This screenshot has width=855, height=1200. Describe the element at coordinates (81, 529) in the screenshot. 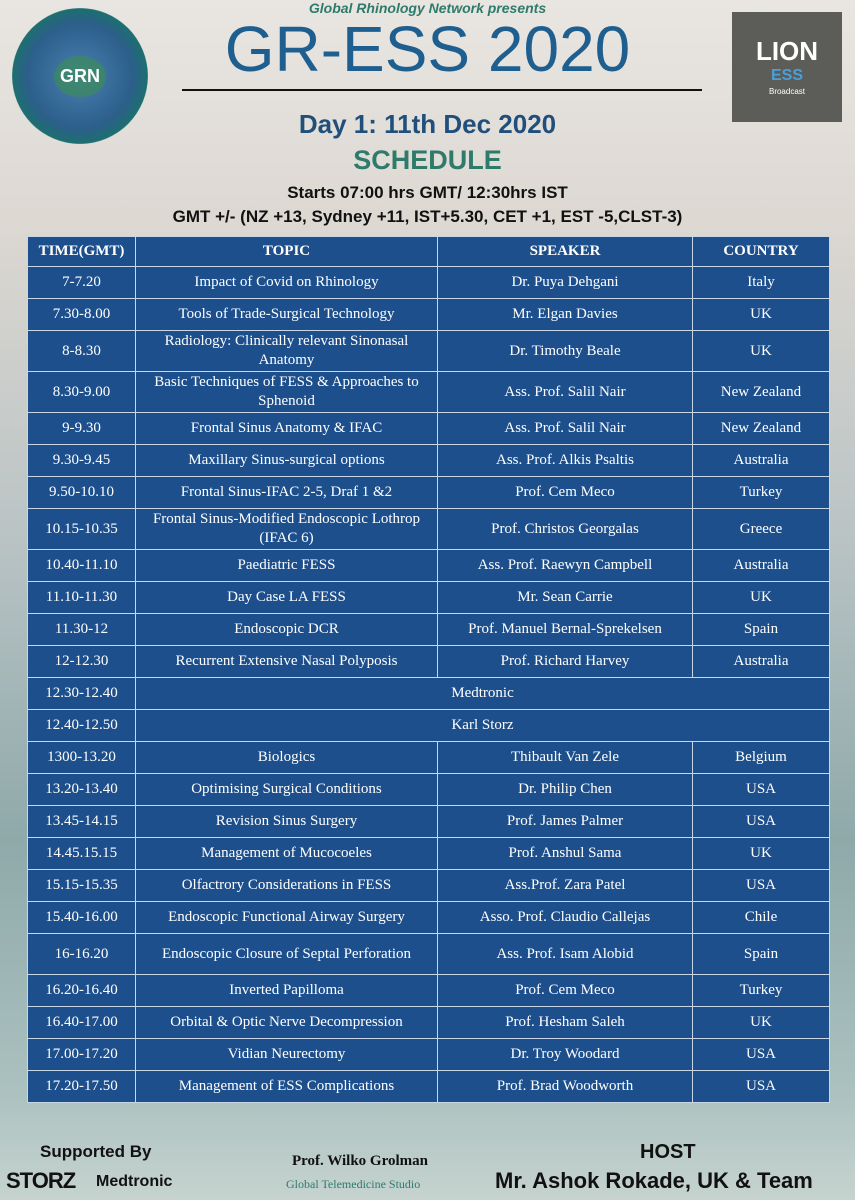

I see `time-cell: 10.15-10.35` at that location.